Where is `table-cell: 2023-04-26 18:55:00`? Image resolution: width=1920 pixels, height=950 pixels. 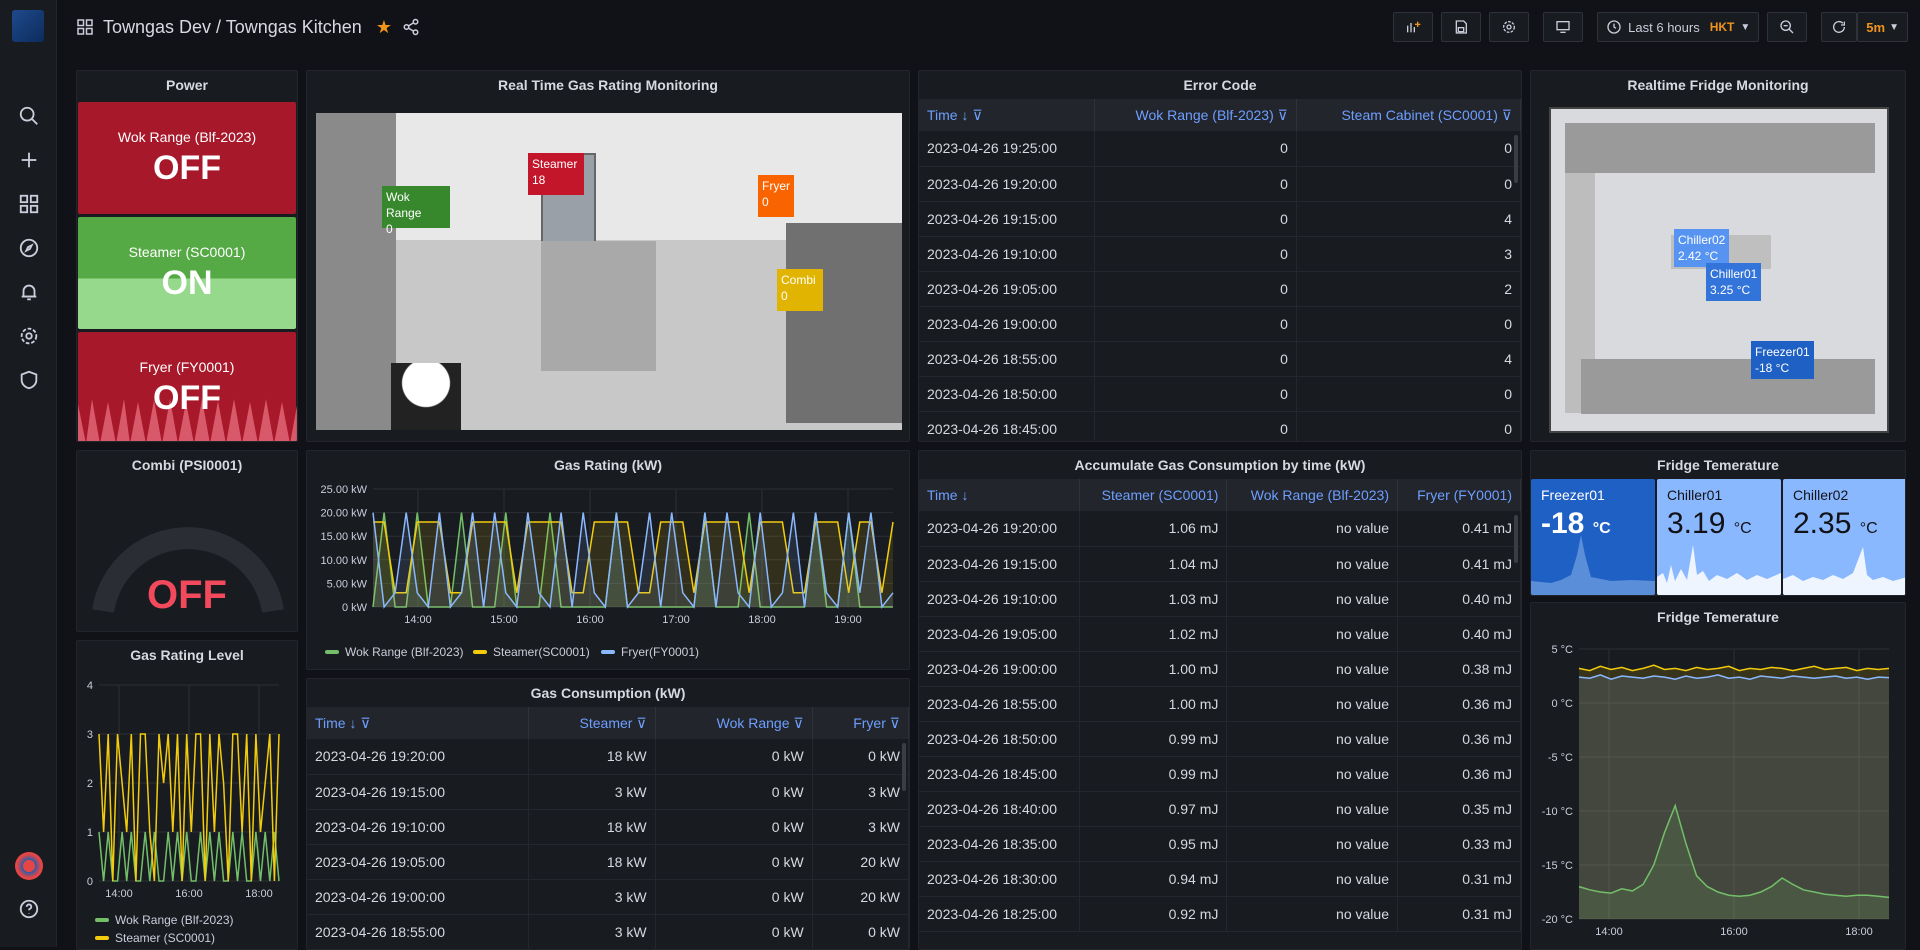
table-cell: 2023-04-26 18:55:00 is located at coordinates (418, 931).